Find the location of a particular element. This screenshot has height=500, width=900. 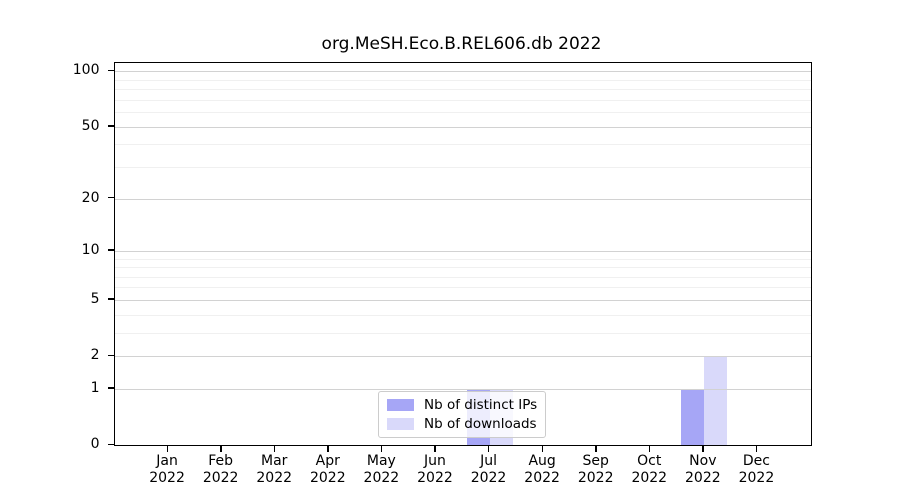

y-tick-label: 0 is located at coordinates (95, 444).